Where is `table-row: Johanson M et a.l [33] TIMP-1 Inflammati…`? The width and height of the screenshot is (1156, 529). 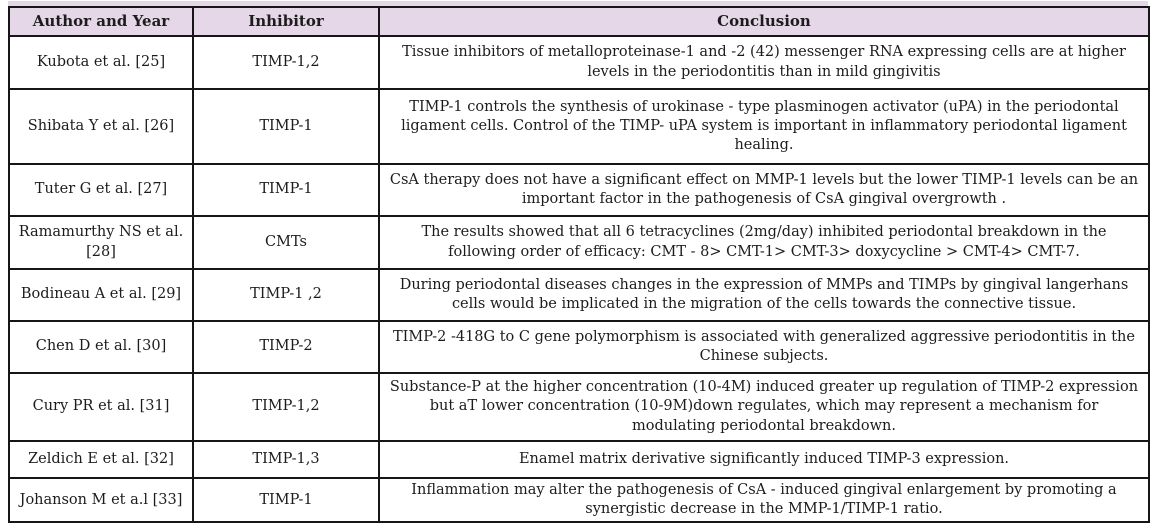
table-row: Johanson M et a.l [33] TIMP-1 Inflammati… is located at coordinates (579, 500).